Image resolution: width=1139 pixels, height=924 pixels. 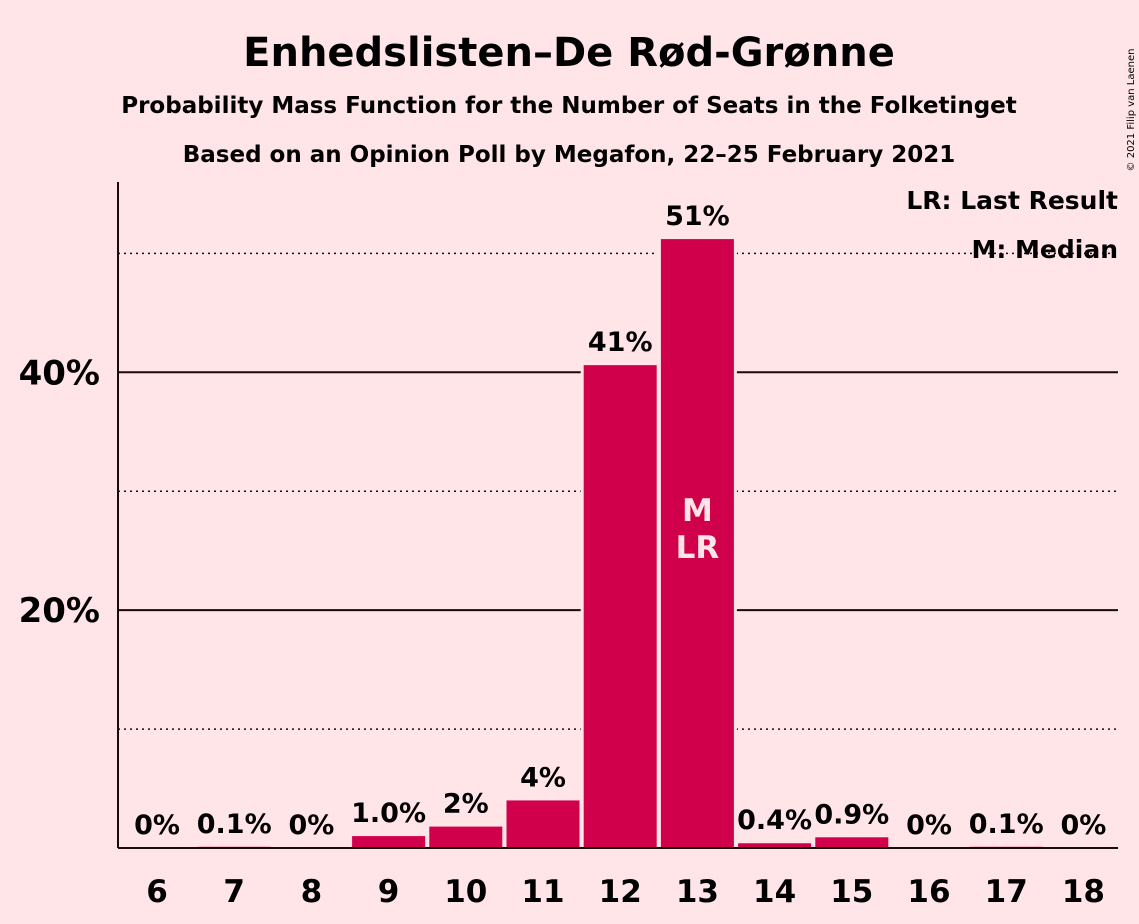 I want to click on x-tick-12: 12, so click(x=620, y=892).